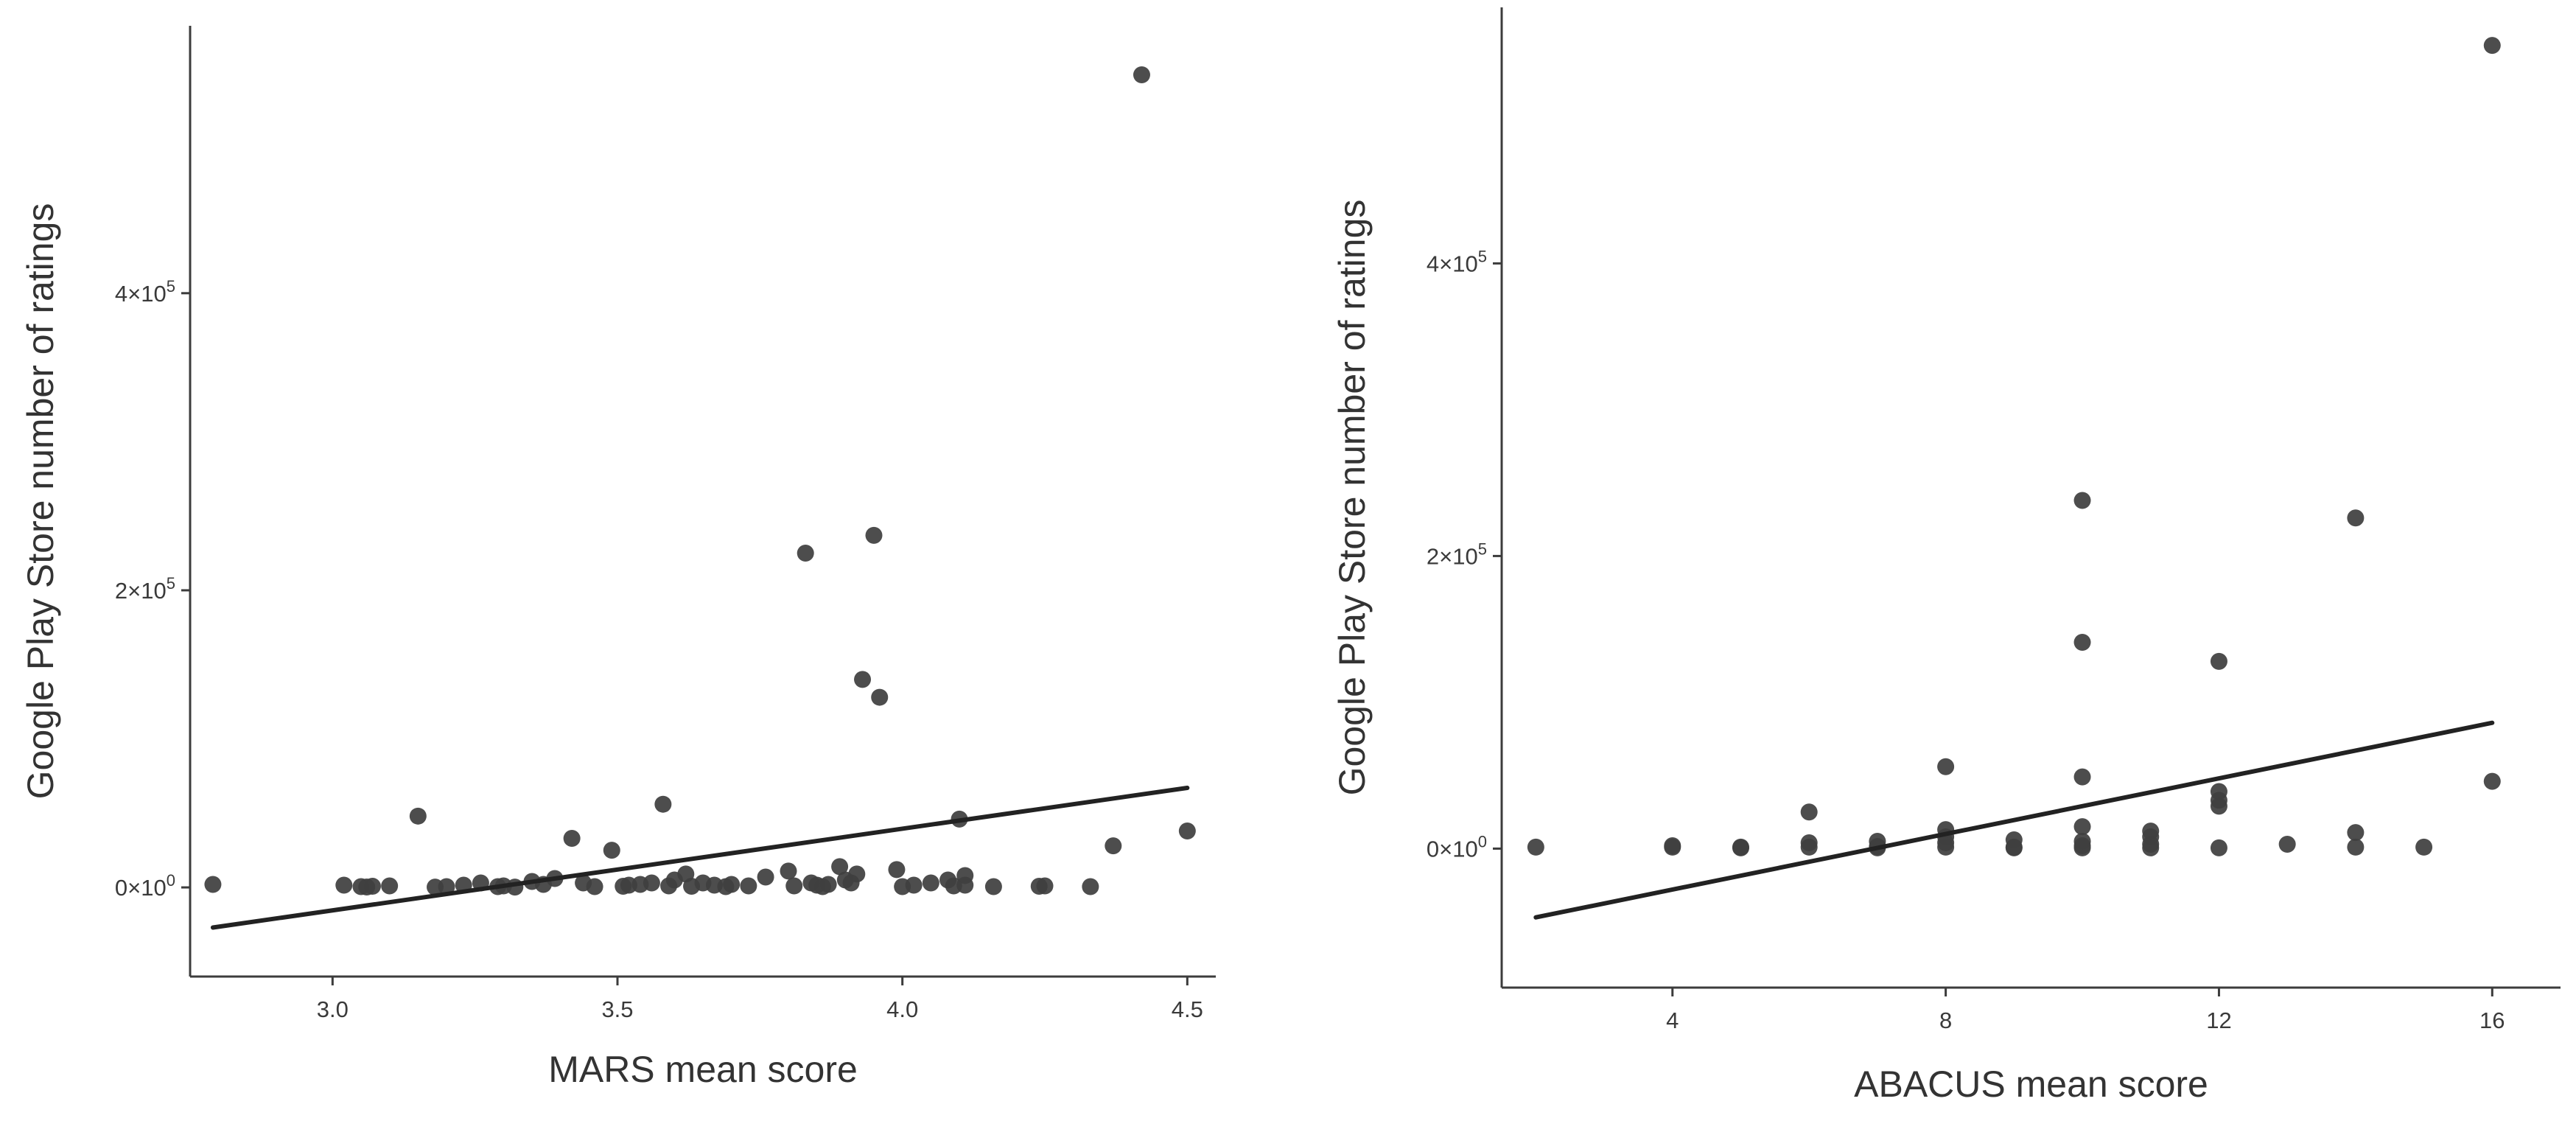 This screenshot has width=2576, height=1121. I want to click on x-tick-label: 3.0, so click(333, 1009).